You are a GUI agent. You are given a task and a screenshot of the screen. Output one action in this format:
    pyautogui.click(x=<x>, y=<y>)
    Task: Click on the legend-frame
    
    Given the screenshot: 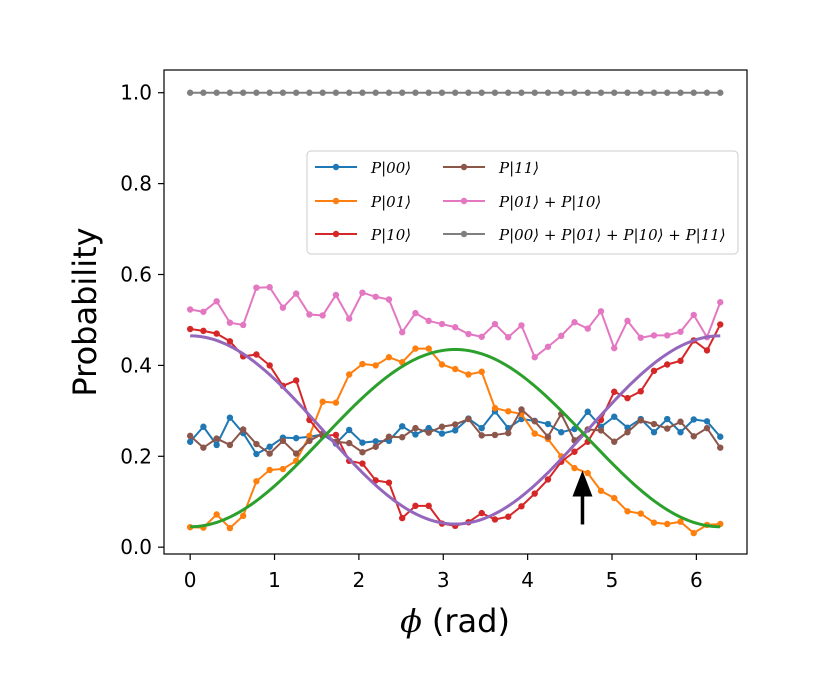 What is the action you would take?
    pyautogui.click(x=522, y=202)
    